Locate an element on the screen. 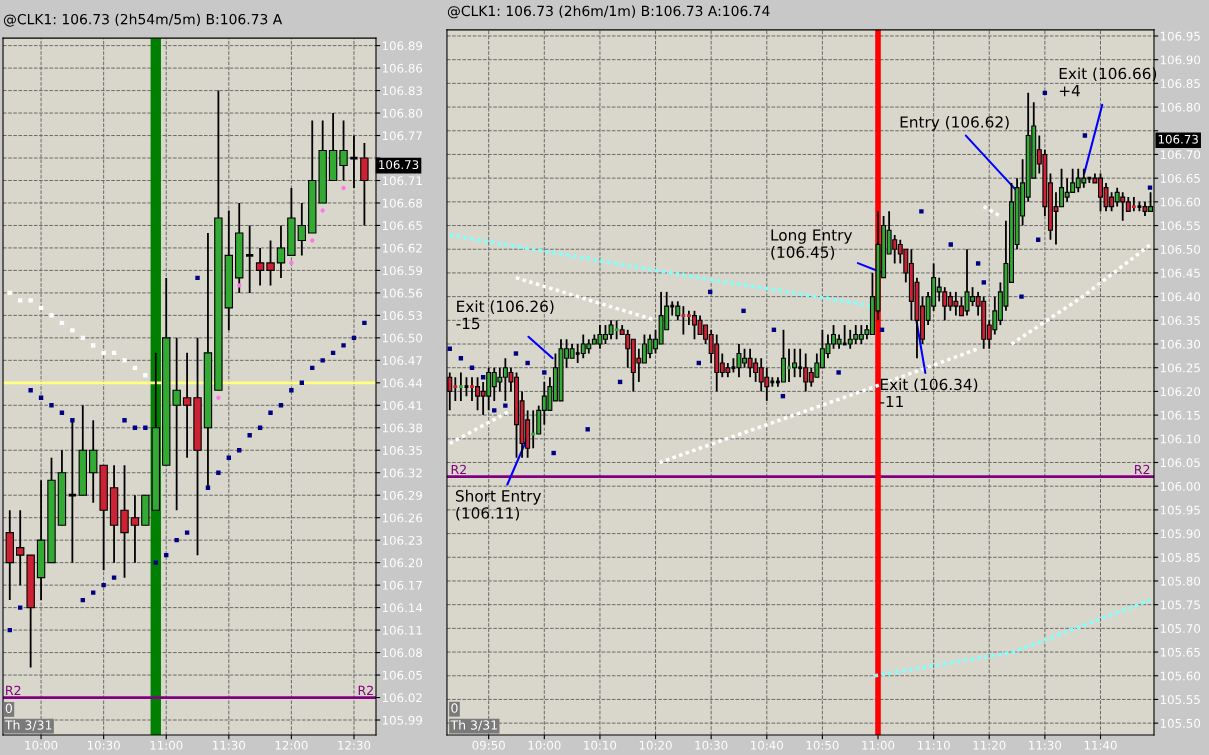 Image resolution: width=1209 pixels, height=755 pixels. chart-title: @CLK1: 106.73 (2h54m/5m) B:106.73 A is located at coordinates (143, 20).